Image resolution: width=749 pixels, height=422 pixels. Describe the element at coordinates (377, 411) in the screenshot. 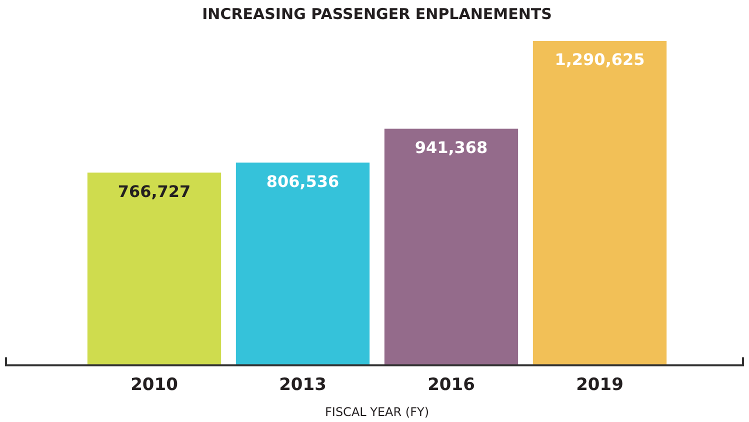

I see `x-axis-title: FISCAL YEAR (FY)` at that location.